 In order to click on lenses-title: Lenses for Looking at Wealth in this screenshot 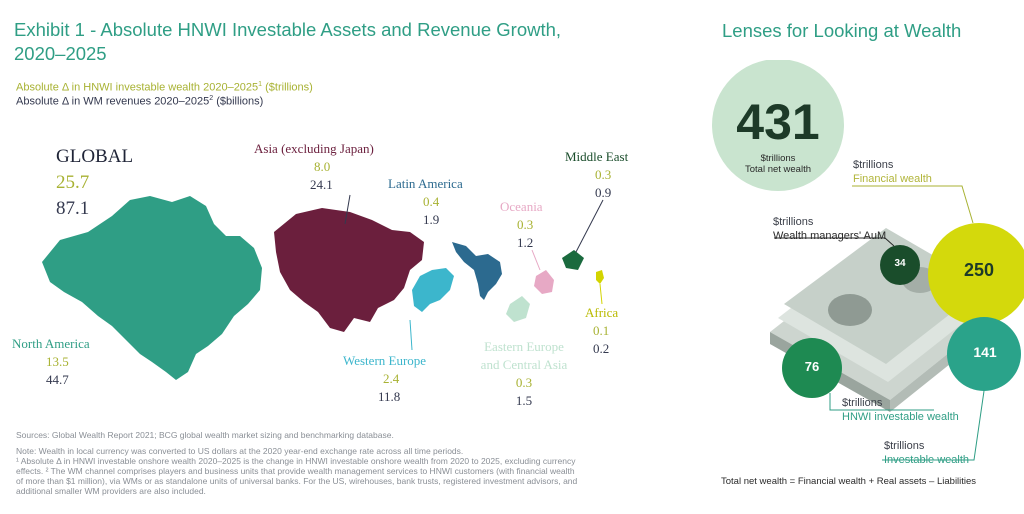, I will do `click(842, 30)`.